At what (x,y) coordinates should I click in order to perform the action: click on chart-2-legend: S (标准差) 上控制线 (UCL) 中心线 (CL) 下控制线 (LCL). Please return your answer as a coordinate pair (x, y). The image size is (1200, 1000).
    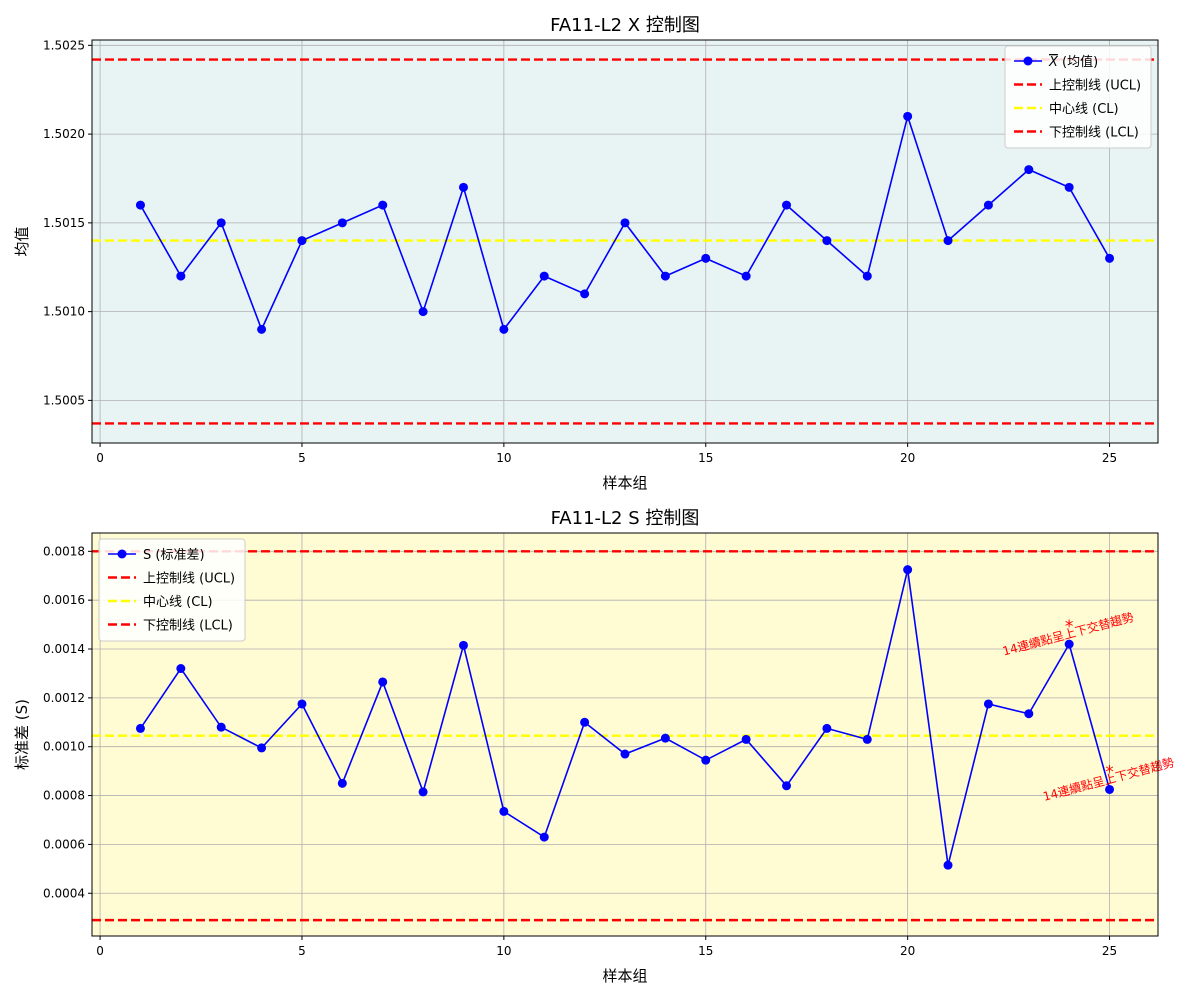
    Looking at the image, I should click on (172, 590).